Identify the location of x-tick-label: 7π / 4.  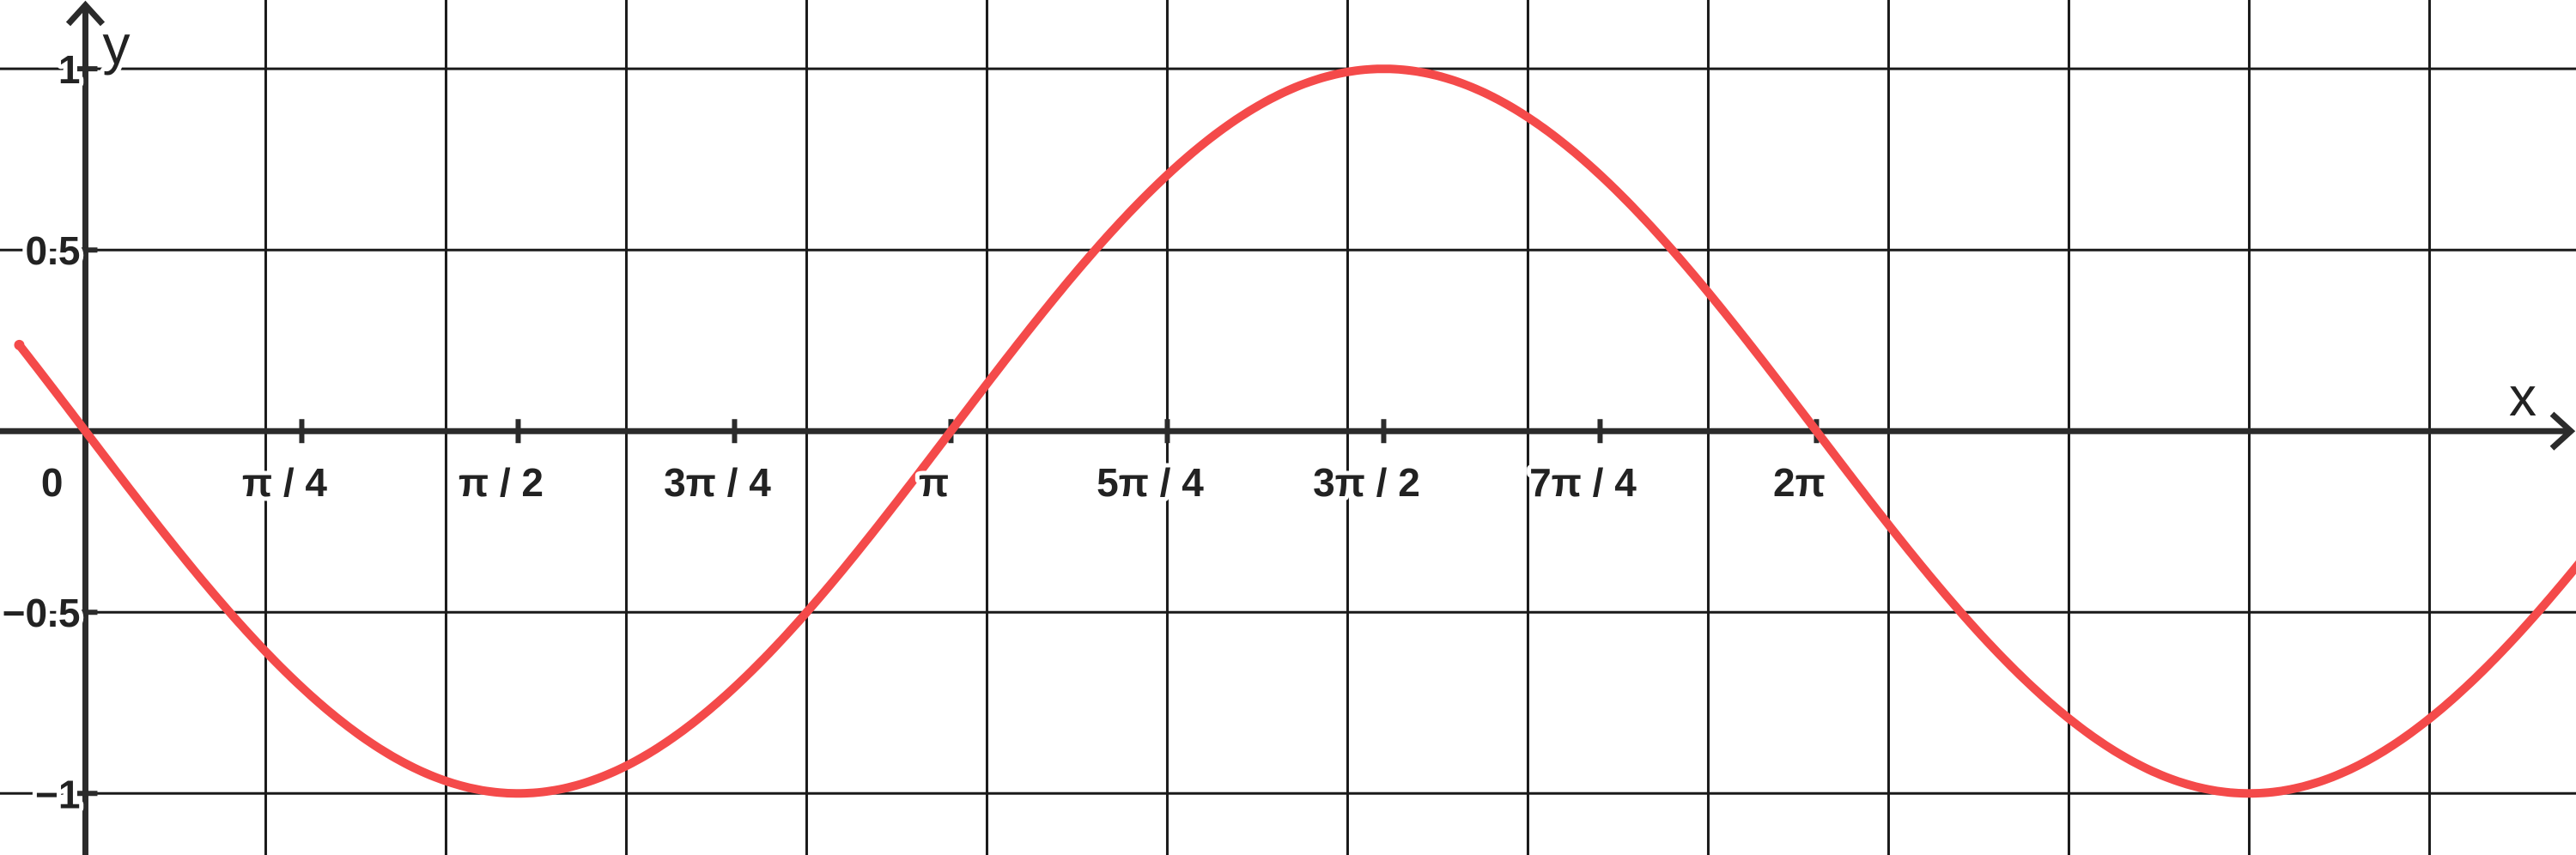
(1583, 482).